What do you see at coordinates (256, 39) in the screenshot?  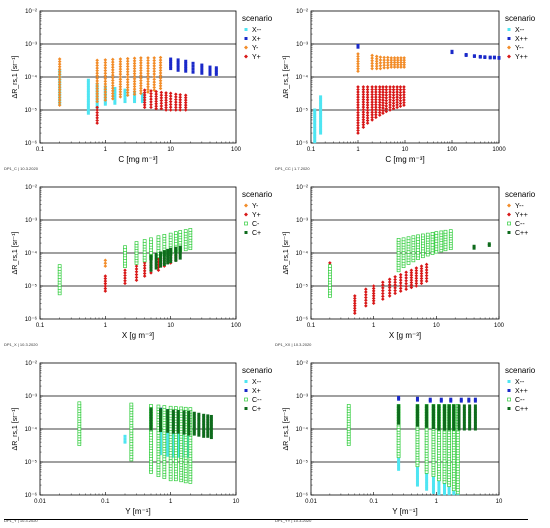 I see `legend-label: X+` at bounding box center [256, 39].